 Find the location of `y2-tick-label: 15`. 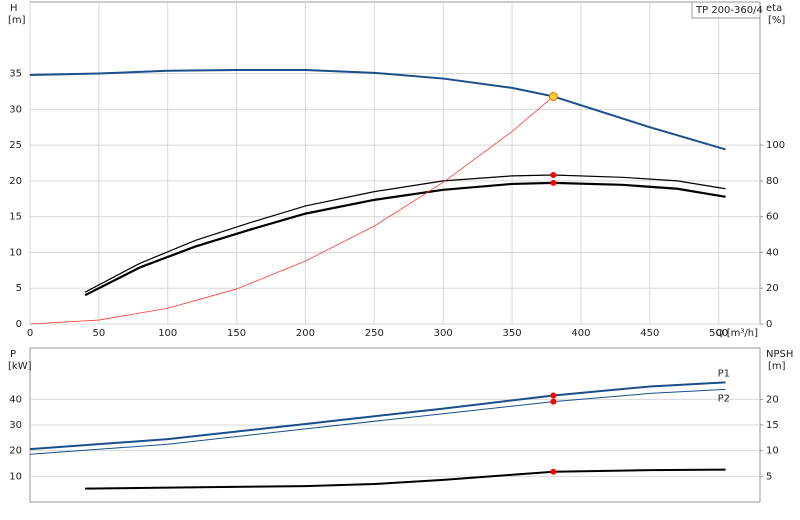

y2-tick-label: 15 is located at coordinates (772, 425).